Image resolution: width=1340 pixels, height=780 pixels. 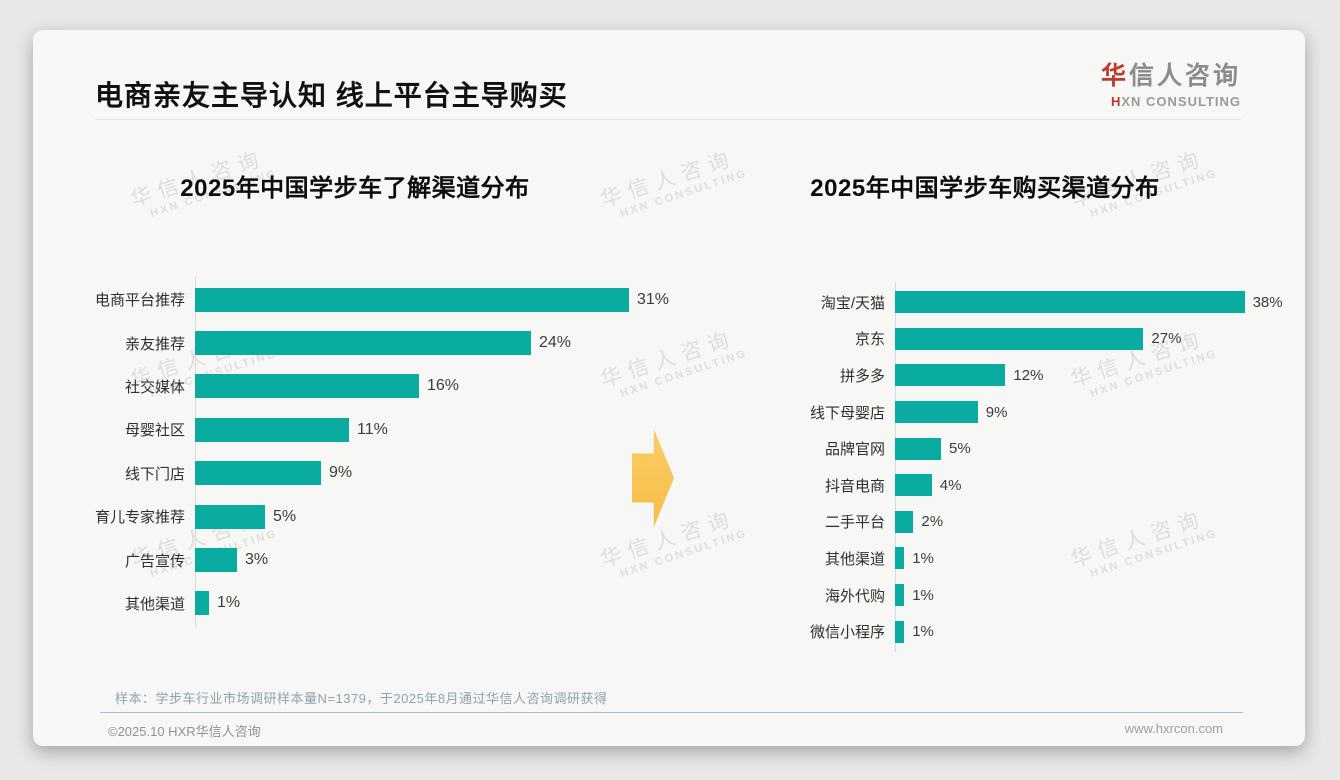 I want to click on logo-zh-rest: 信人咨询, so click(x=1184, y=76).